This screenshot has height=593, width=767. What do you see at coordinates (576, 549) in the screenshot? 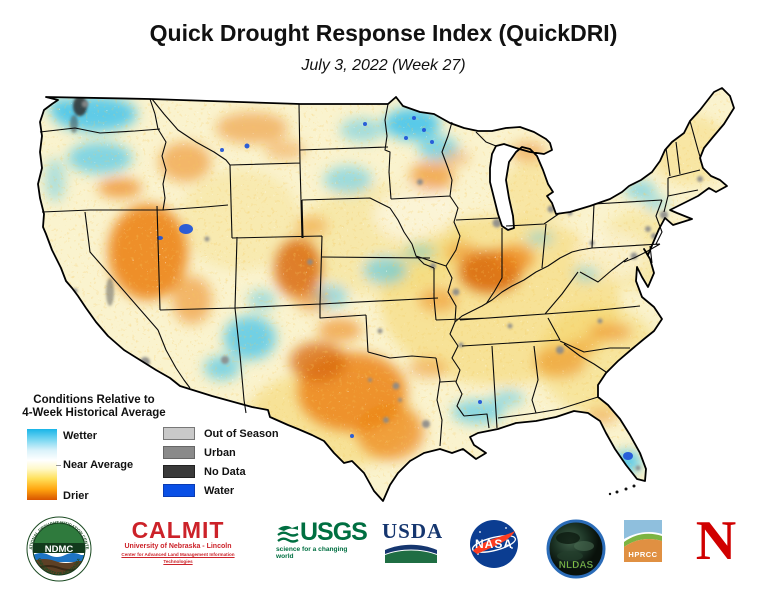
I see `nldas-logo: NLDAS` at bounding box center [576, 549].